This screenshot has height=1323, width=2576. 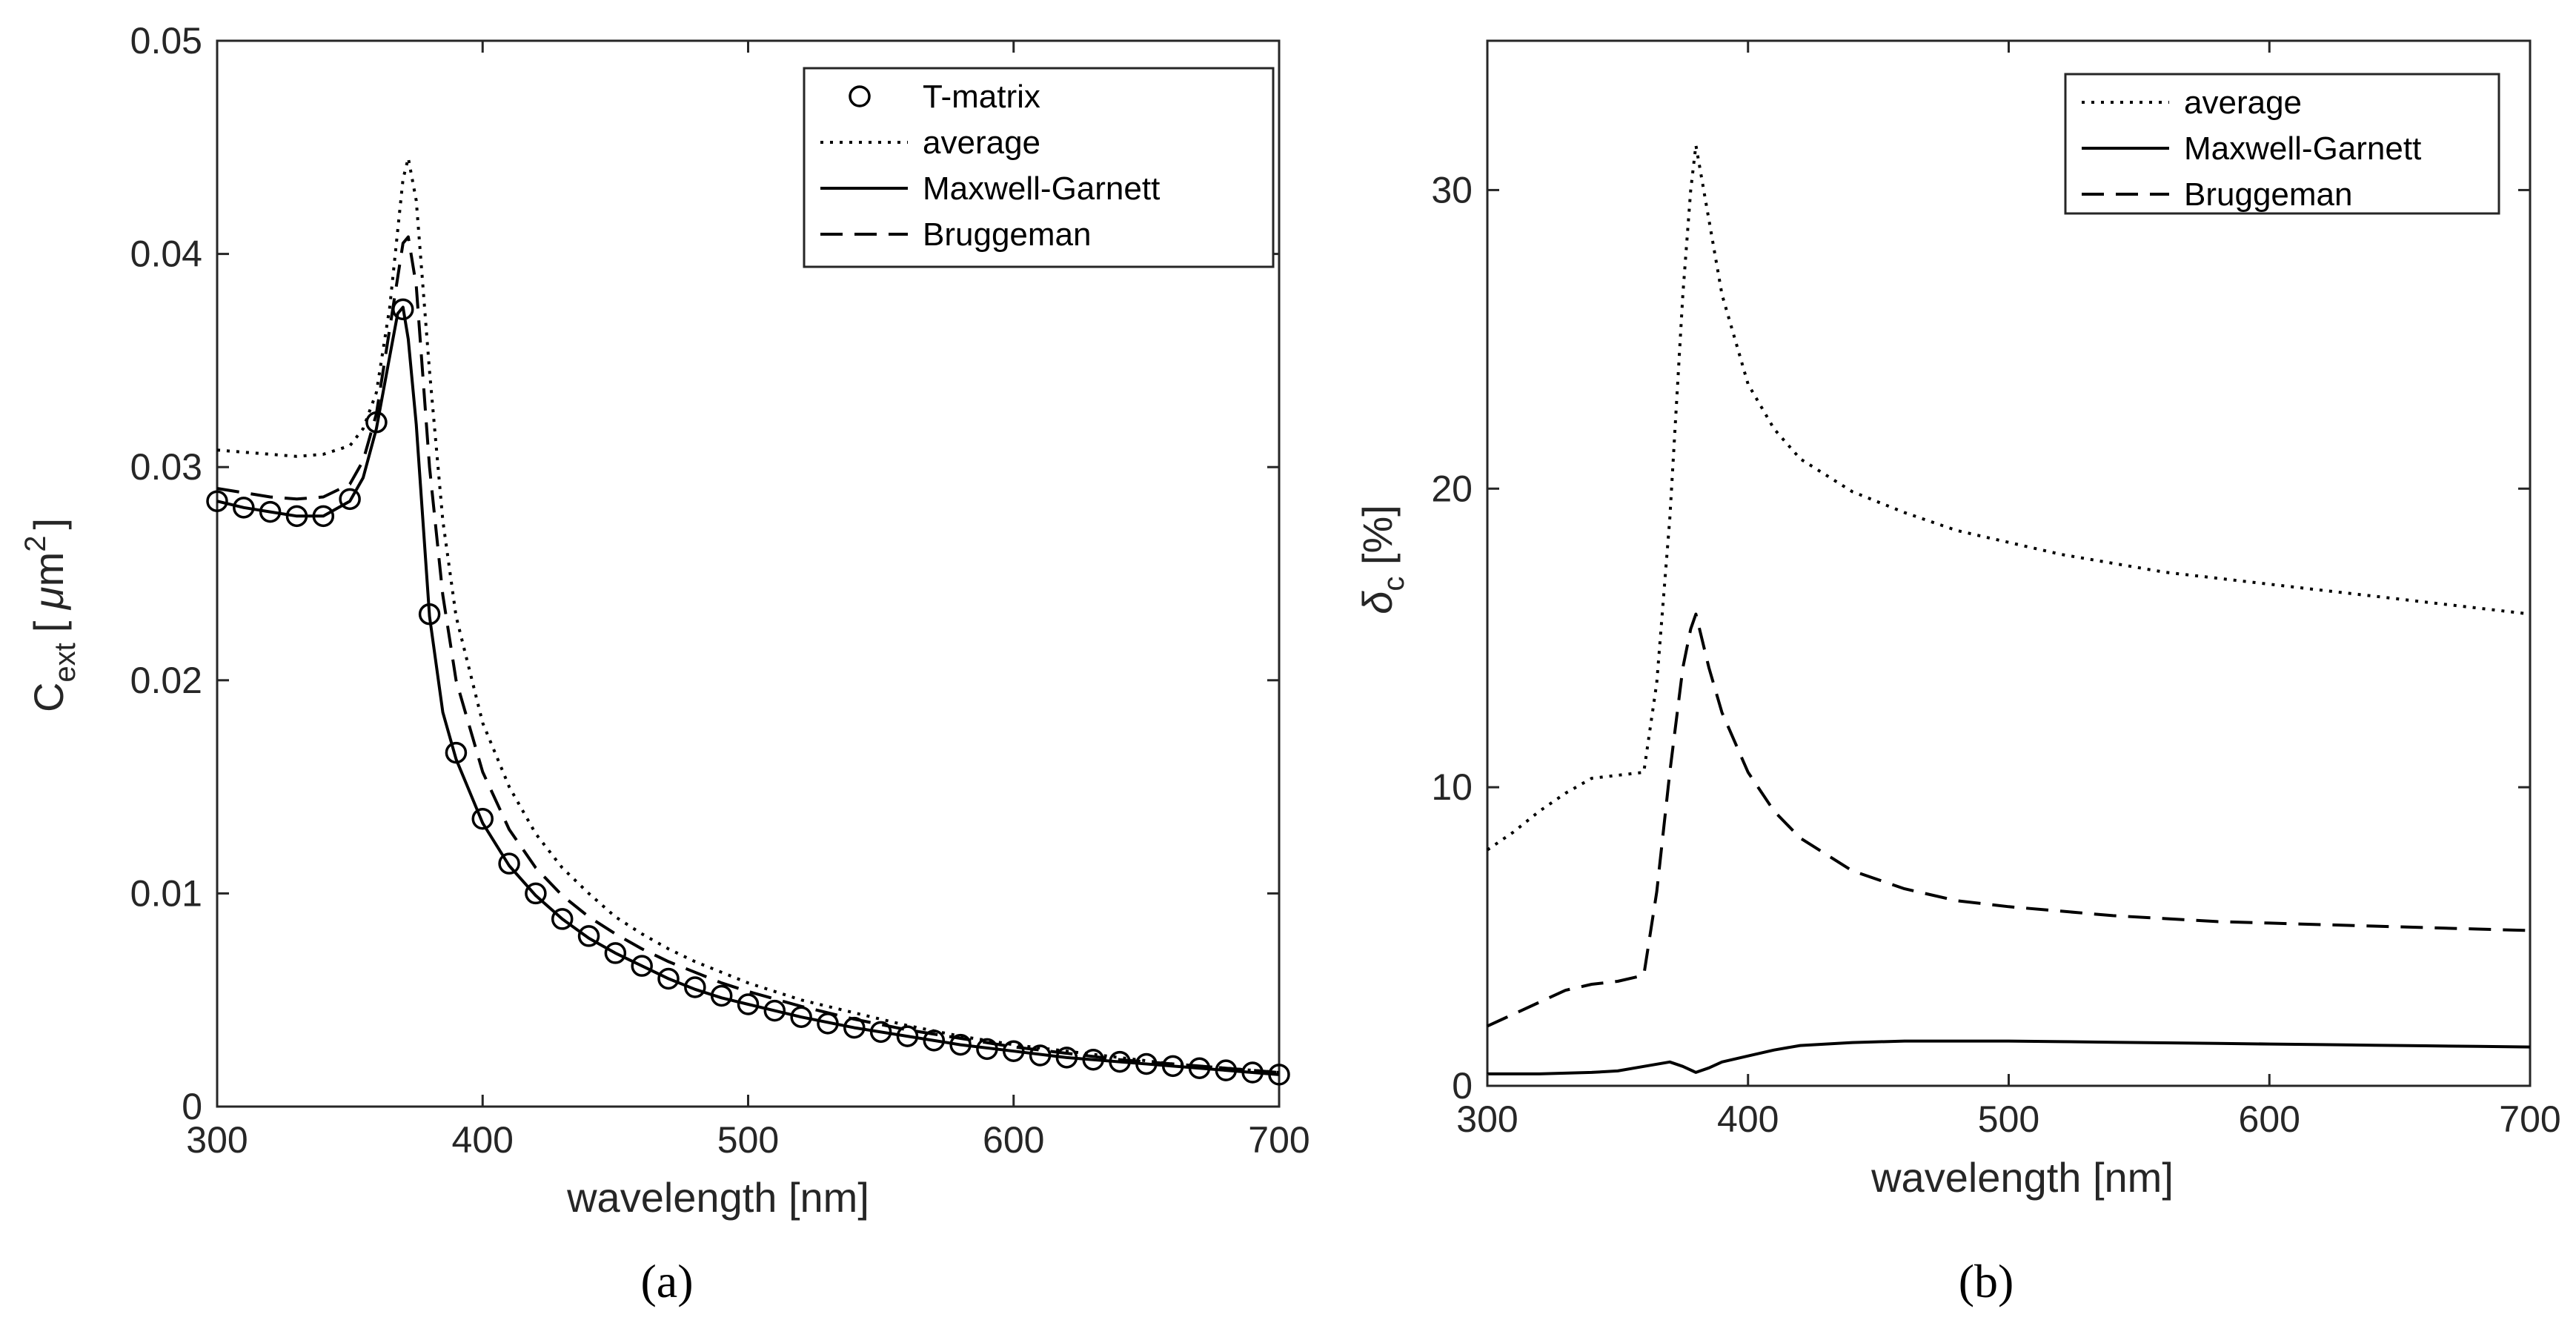 What do you see at coordinates (217, 1140) in the screenshot?
I see `x-tick-label-a: 300` at bounding box center [217, 1140].